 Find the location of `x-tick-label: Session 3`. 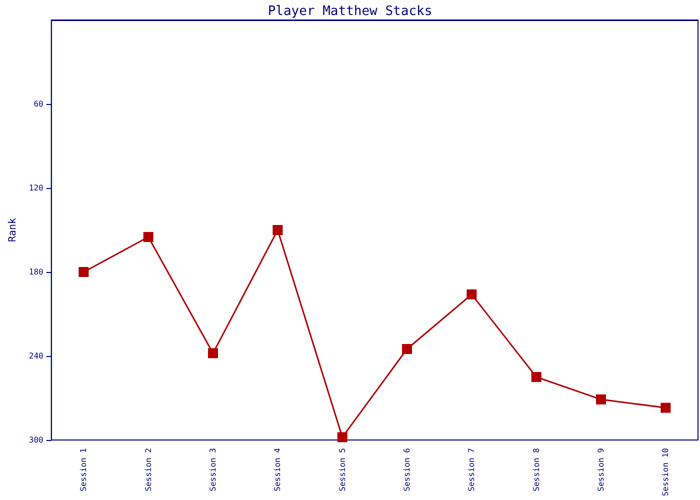

x-tick-label: Session 3 is located at coordinates (213, 470).